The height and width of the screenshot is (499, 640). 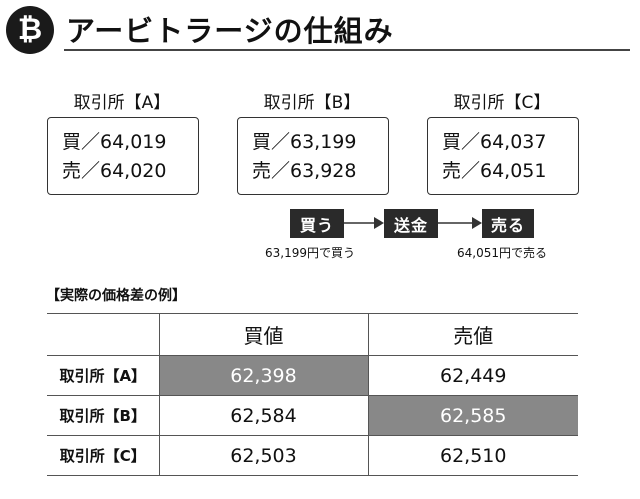 What do you see at coordinates (116, 296) in the screenshot?
I see `table-title: 【実際の価格差の例】` at bounding box center [116, 296].